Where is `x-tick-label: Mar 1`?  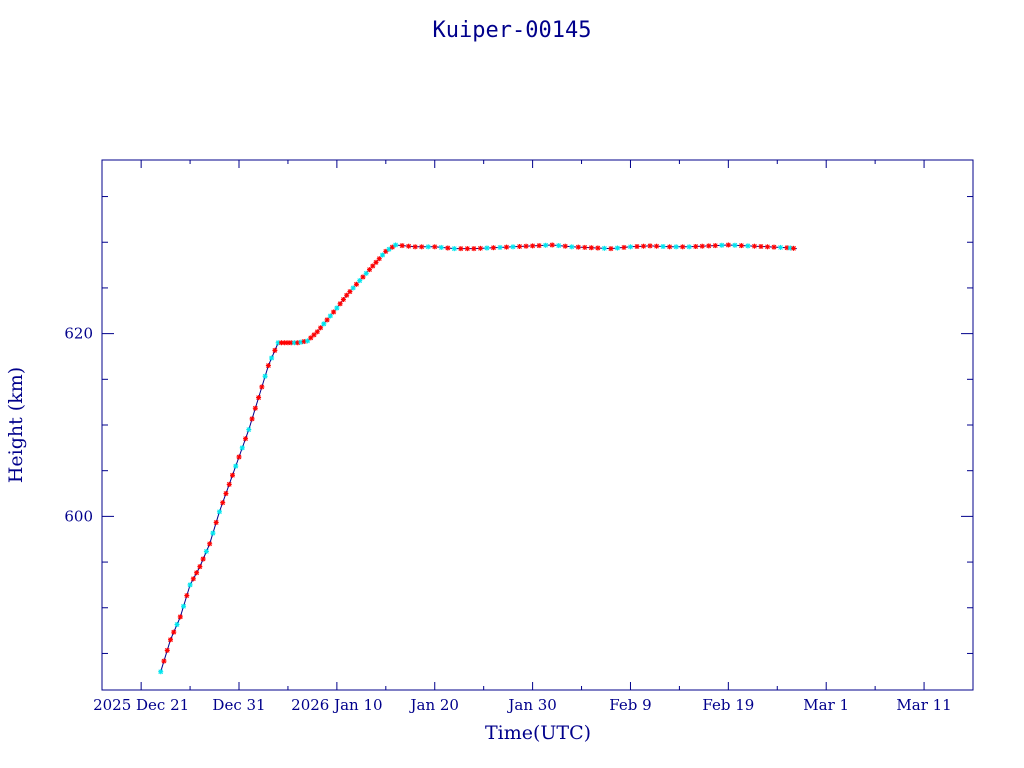
x-tick-label: Mar 1 is located at coordinates (826, 705).